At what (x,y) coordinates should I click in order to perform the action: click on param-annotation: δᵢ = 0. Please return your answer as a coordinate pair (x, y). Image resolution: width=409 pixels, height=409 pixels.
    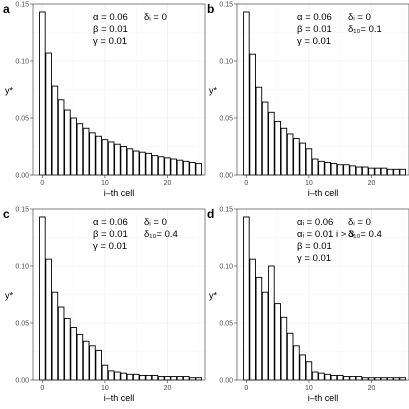
    Looking at the image, I should click on (359, 17).